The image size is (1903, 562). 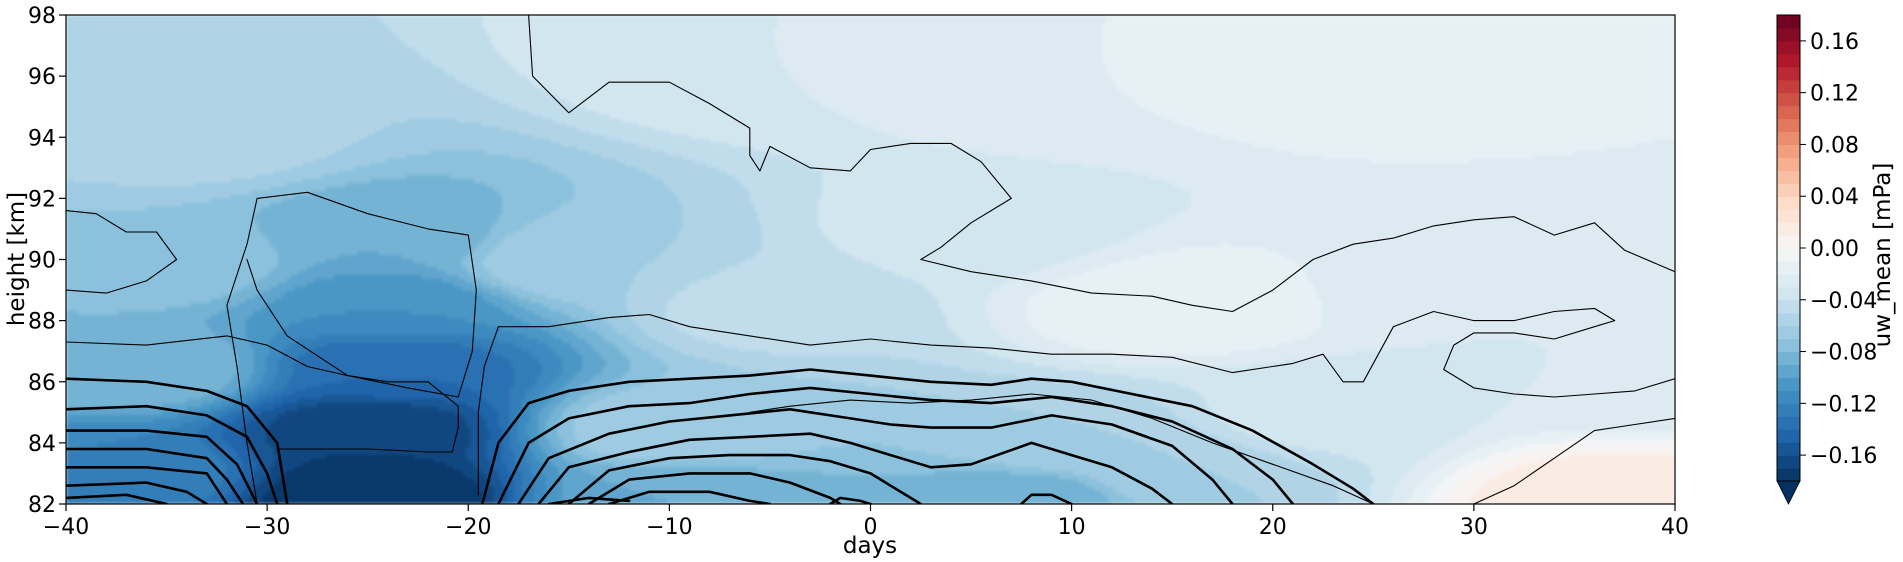 What do you see at coordinates (42, 322) in the screenshot?
I see `y-tick-label: 88` at bounding box center [42, 322].